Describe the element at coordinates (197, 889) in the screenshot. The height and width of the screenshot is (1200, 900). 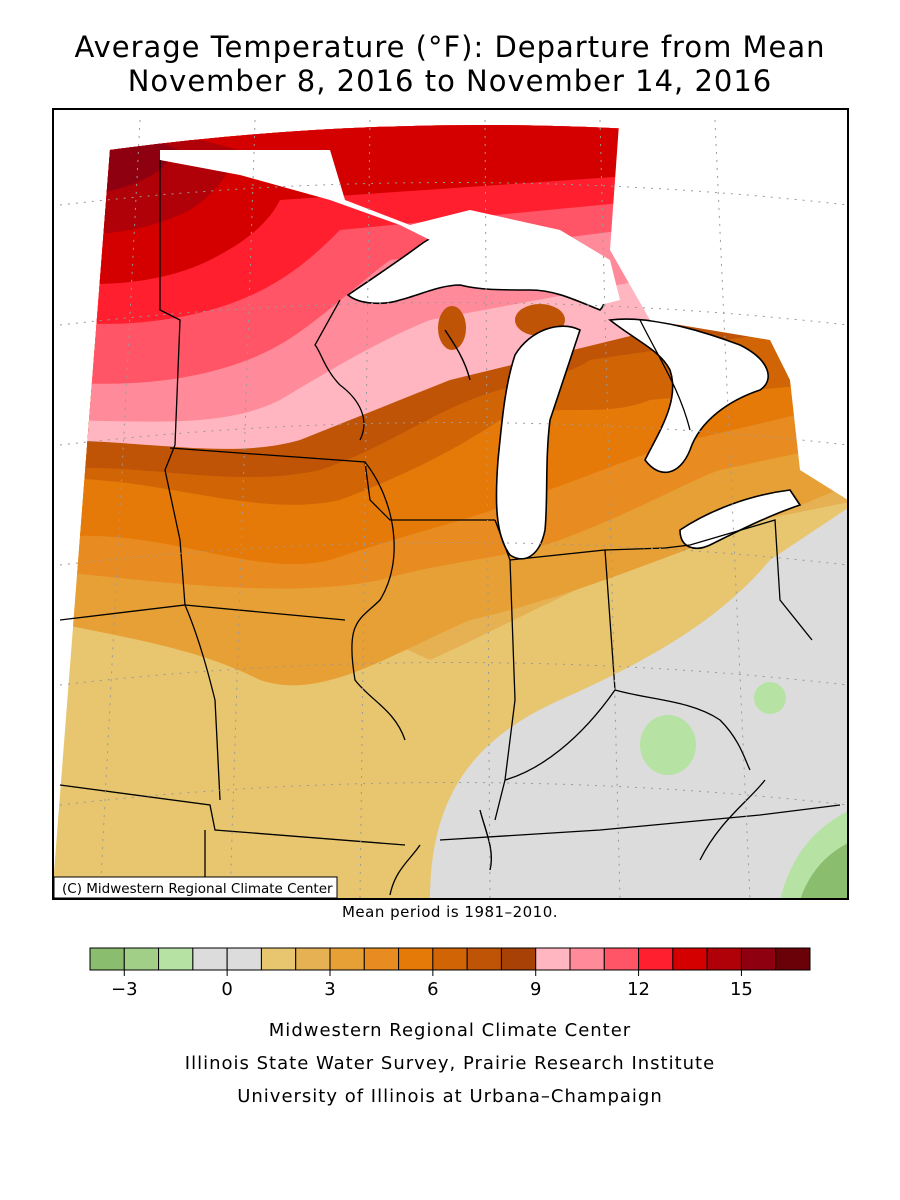
I see `copyright-text: (C) Midwestern Regional Climate Center` at that location.